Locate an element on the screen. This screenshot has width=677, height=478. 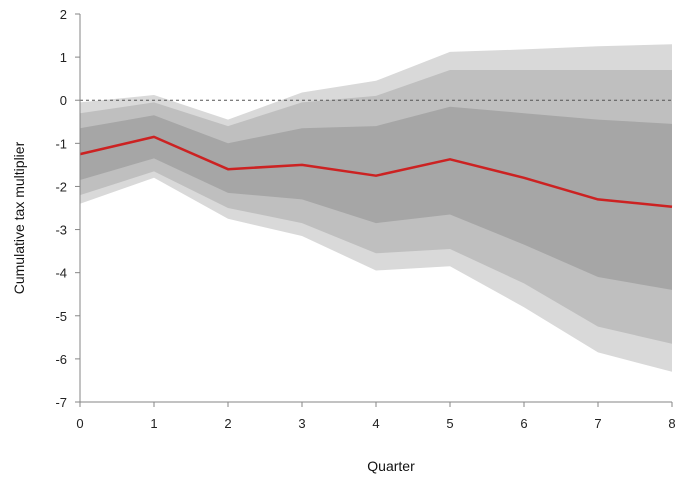
x-tick-label: 4 is located at coordinates (375, 423).